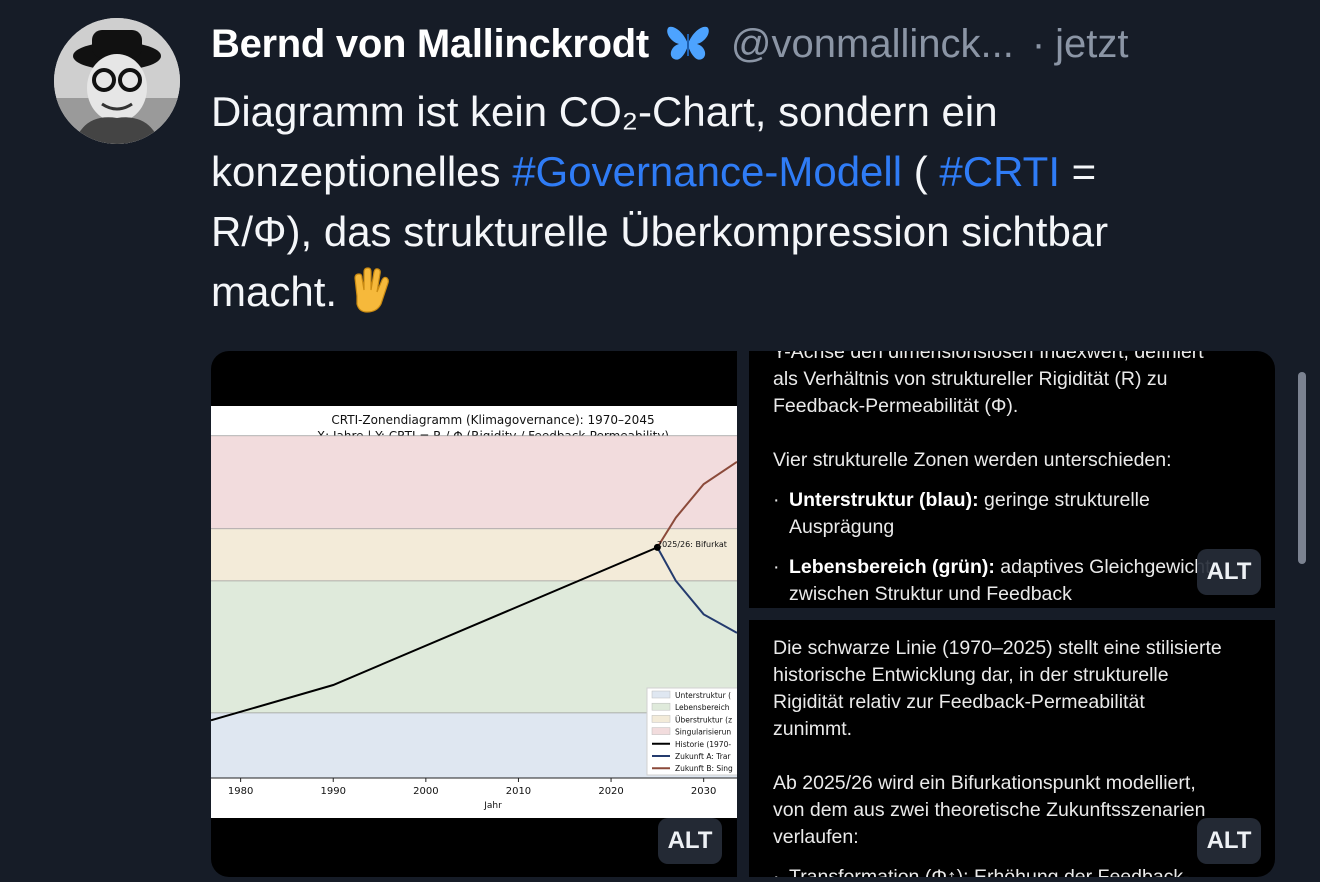 The image size is (1320, 882). Describe the element at coordinates (518, 791) in the screenshot. I see `x-tick-label: 2010` at that location.